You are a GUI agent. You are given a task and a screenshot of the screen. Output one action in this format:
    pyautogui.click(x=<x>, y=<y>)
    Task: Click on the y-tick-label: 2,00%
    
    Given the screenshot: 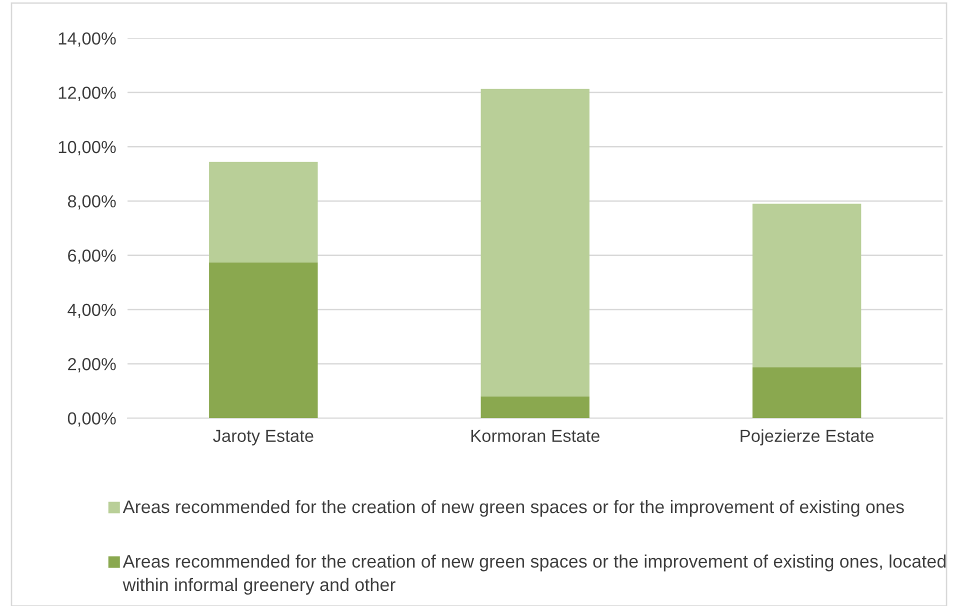 What is the action you would take?
    pyautogui.click(x=92, y=365)
    